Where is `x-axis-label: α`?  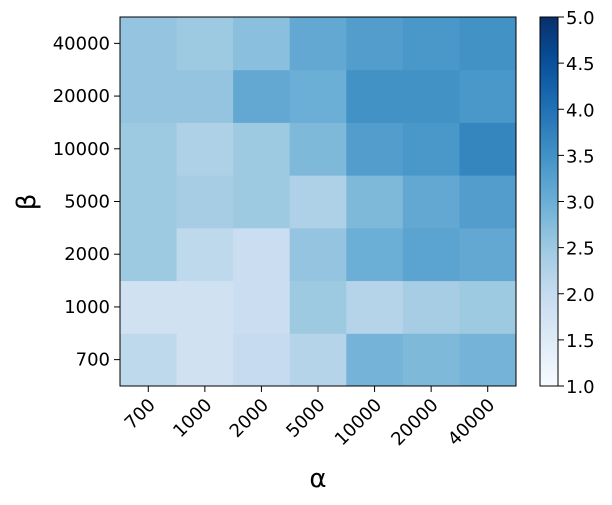
x-axis-label: α is located at coordinates (317, 479).